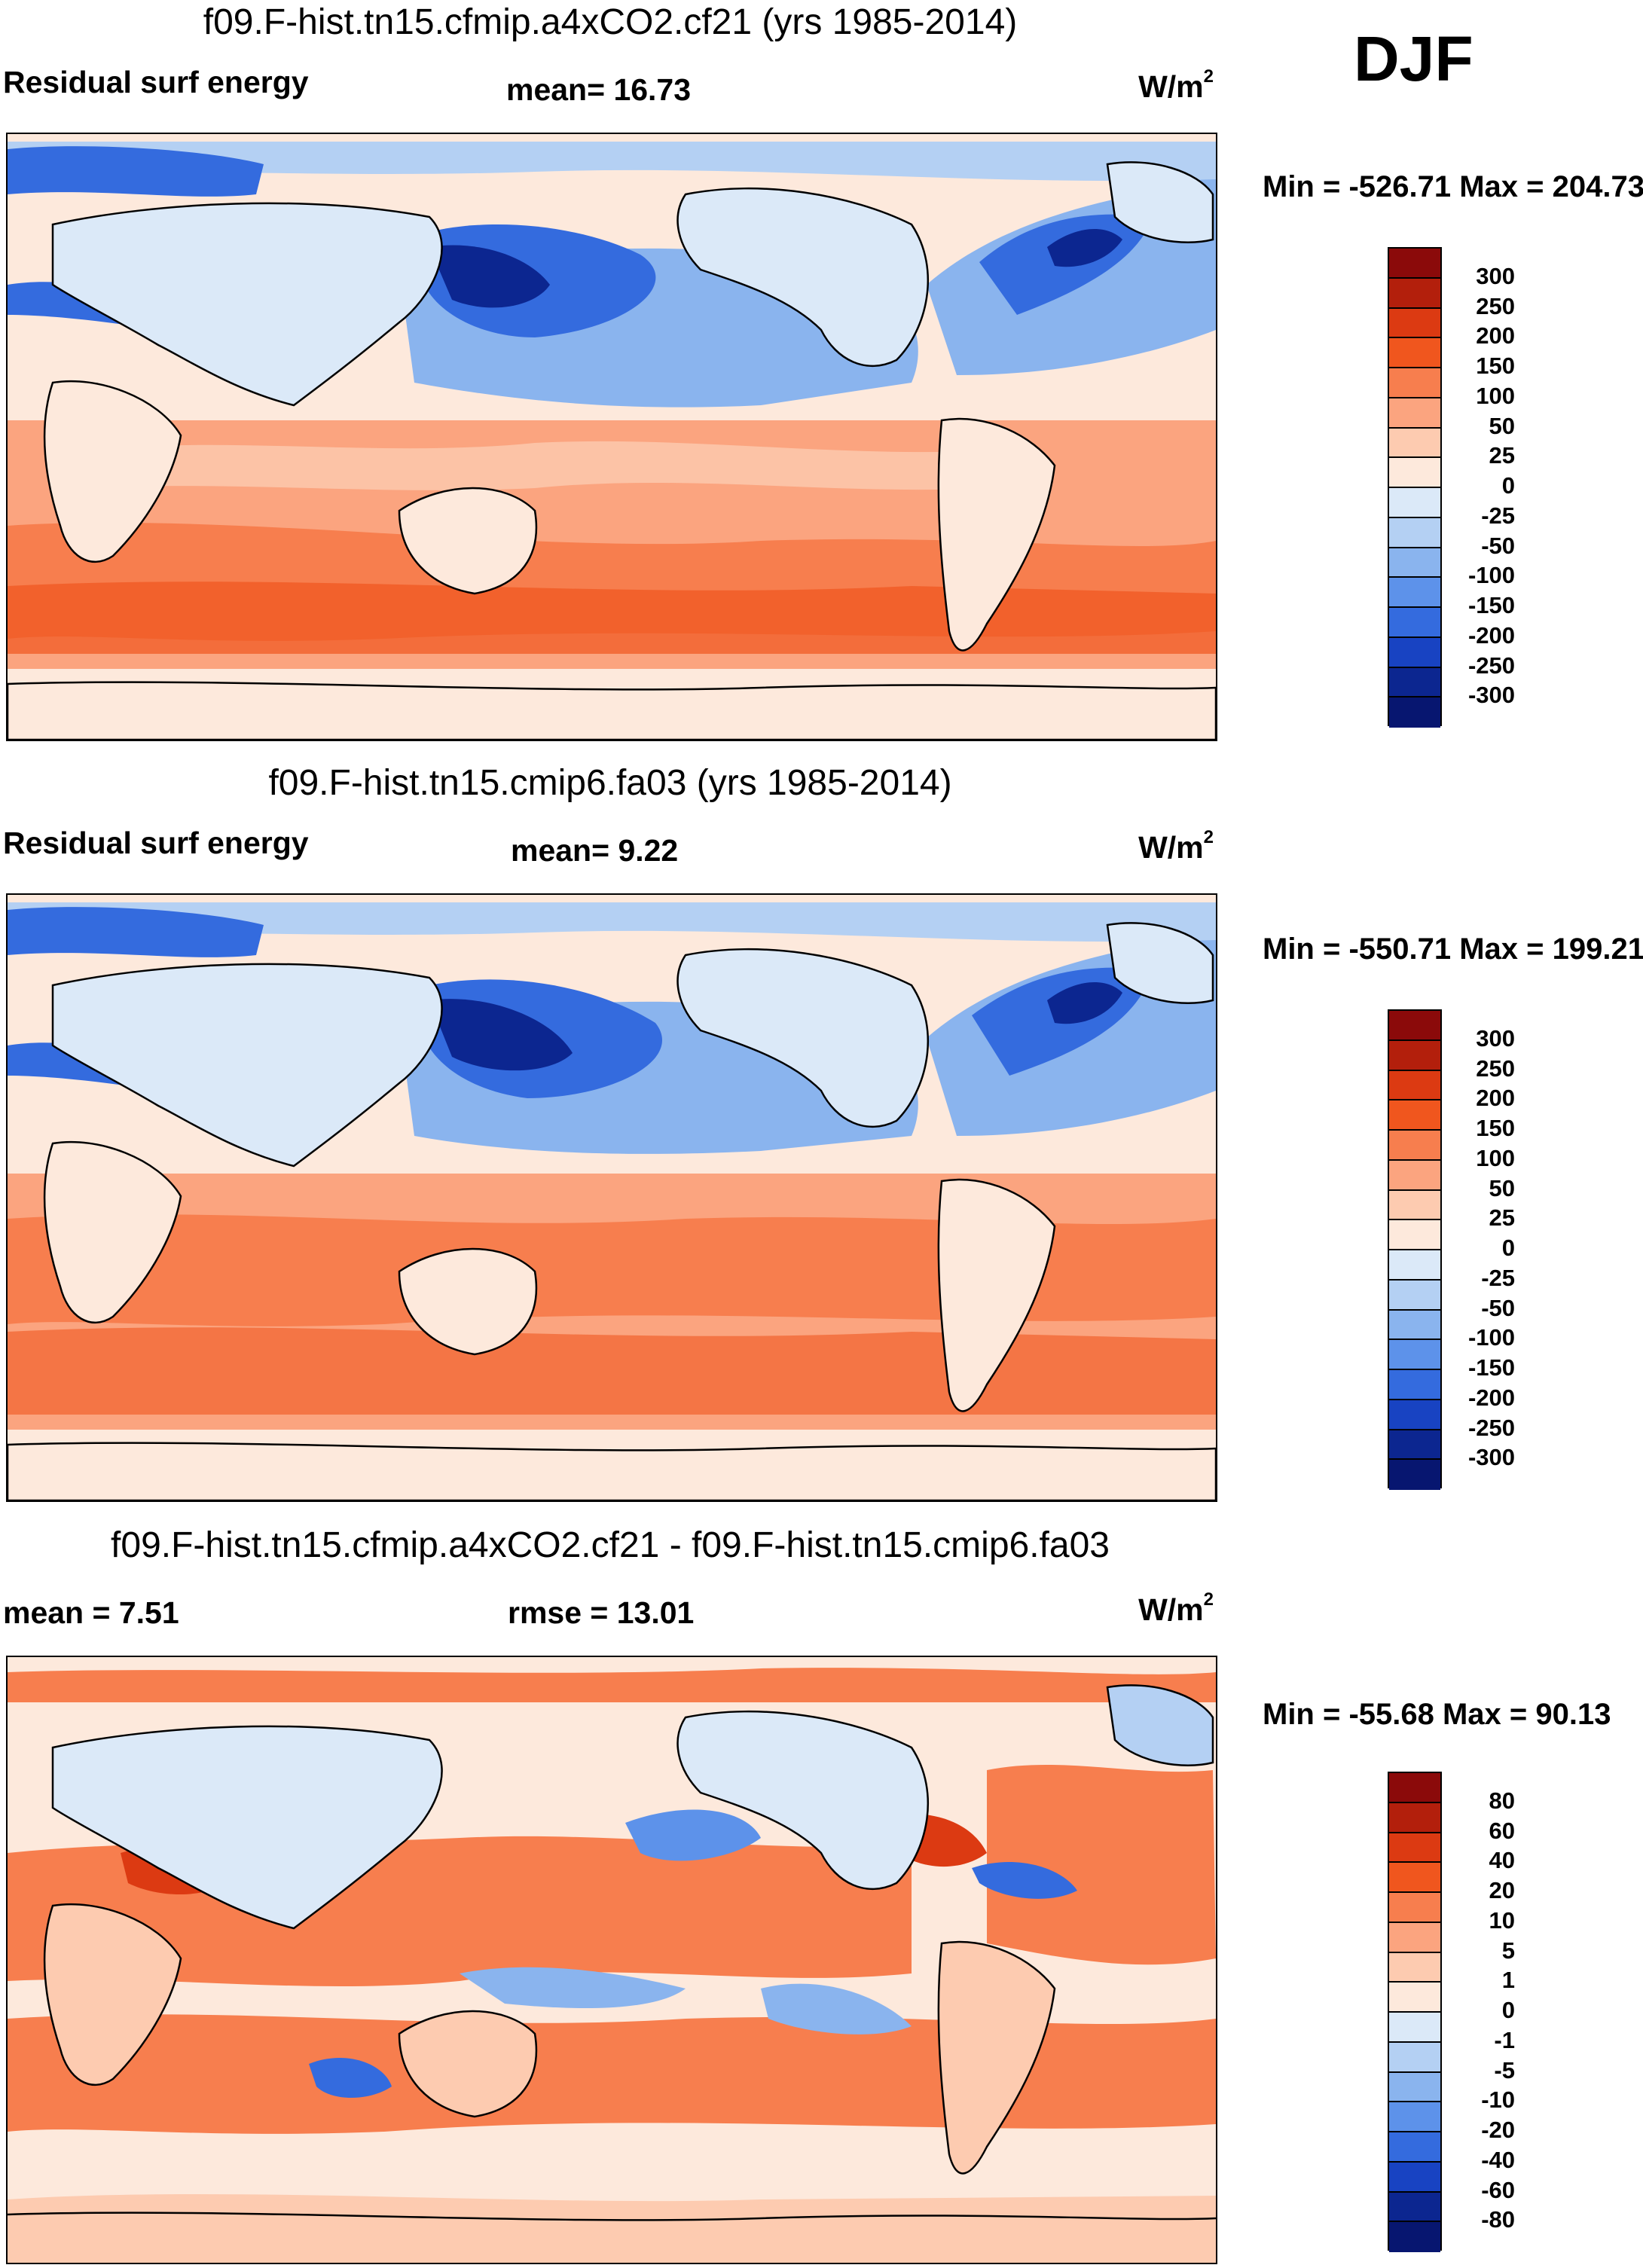 This screenshot has width=1643, height=2268. I want to click on colorbar-tick-label: 100, so click(1495, 1157).